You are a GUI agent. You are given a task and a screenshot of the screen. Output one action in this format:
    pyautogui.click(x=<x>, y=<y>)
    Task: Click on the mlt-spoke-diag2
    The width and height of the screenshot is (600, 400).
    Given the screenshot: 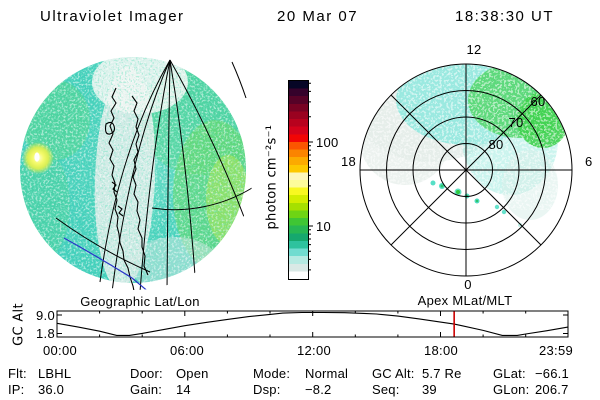 What is the action you would take?
    pyautogui.click(x=466, y=170)
    